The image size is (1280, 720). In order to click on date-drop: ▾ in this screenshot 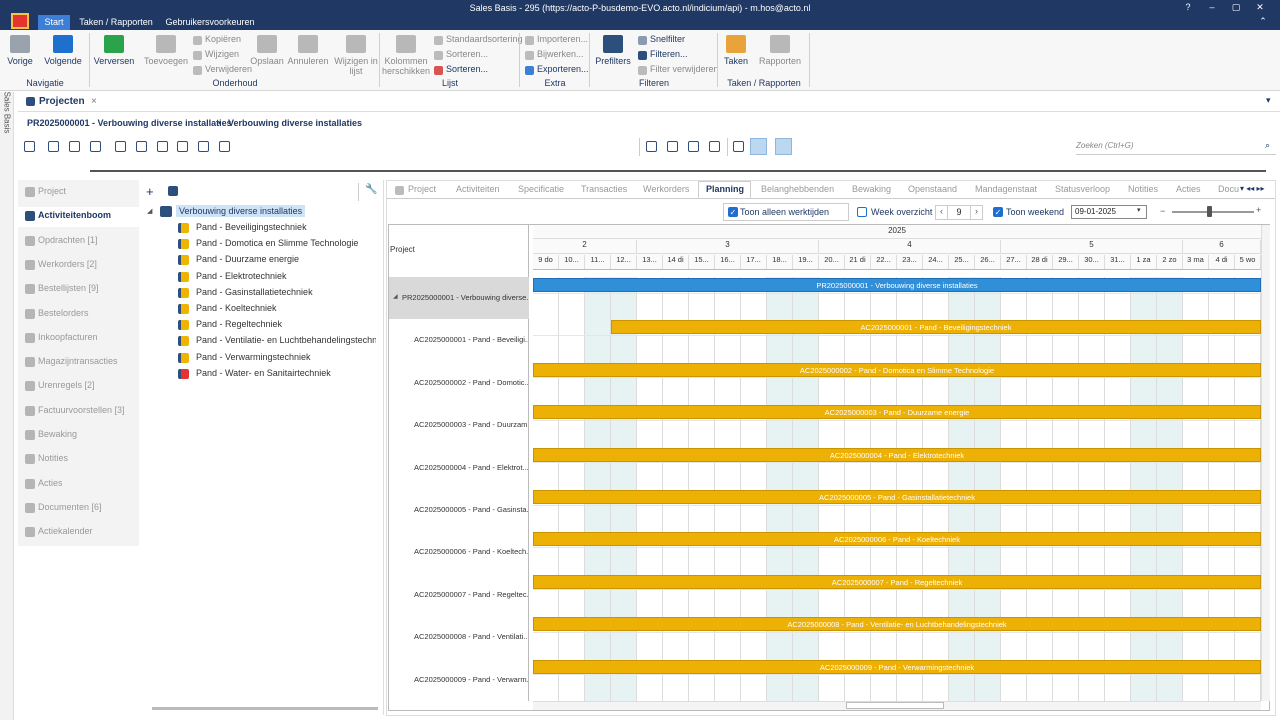, I will do `click(1139, 210)`.